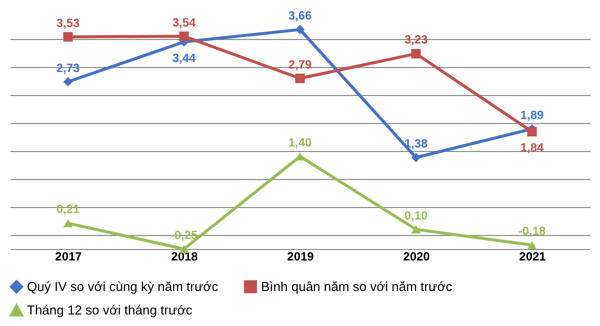  What do you see at coordinates (300, 257) in the screenshot?
I see `x-tick-label: 2019` at bounding box center [300, 257].